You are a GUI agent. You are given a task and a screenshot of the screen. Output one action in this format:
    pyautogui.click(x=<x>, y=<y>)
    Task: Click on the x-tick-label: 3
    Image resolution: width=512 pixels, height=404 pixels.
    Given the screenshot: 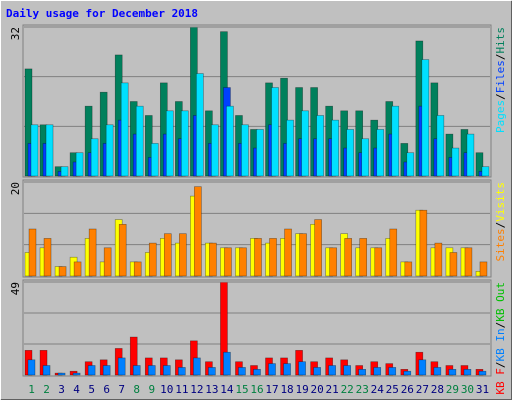 What is the action you would take?
    pyautogui.click(x=61, y=389)
    